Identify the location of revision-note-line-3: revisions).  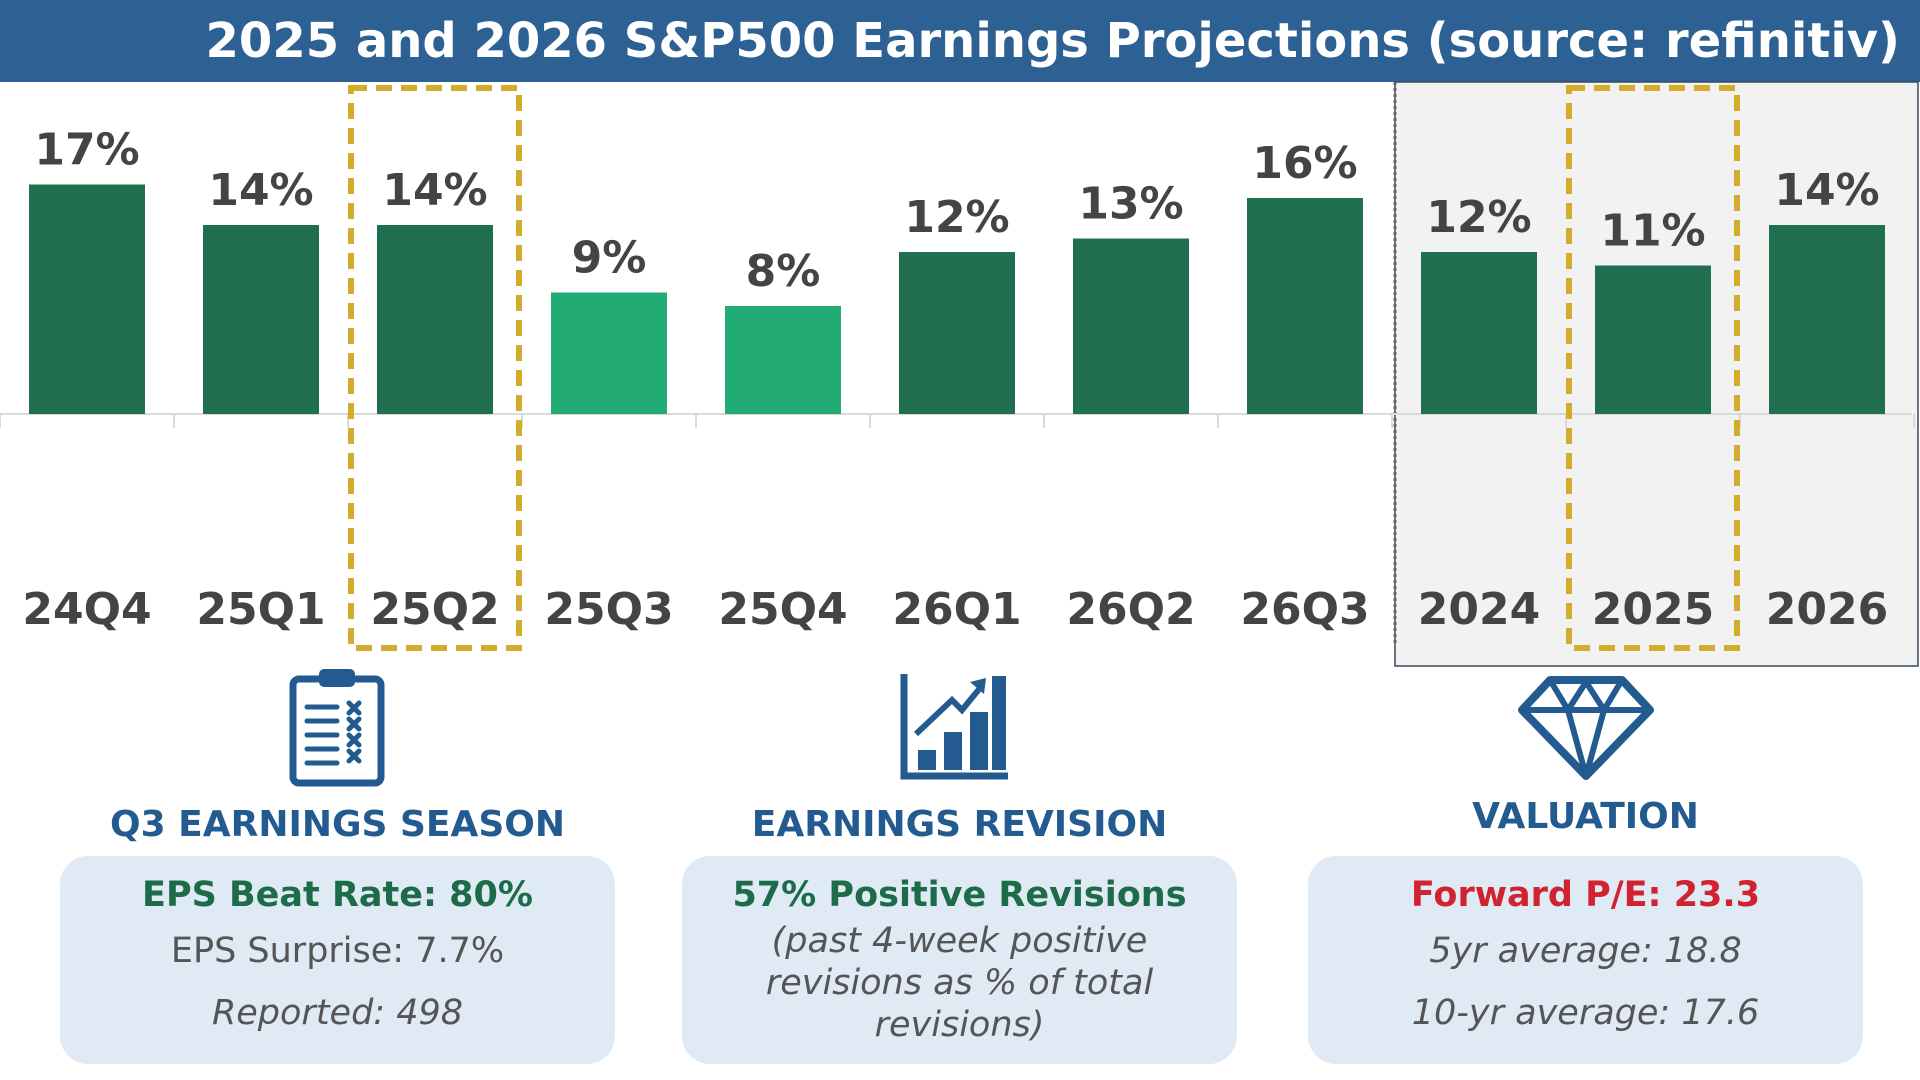
(959, 1025).